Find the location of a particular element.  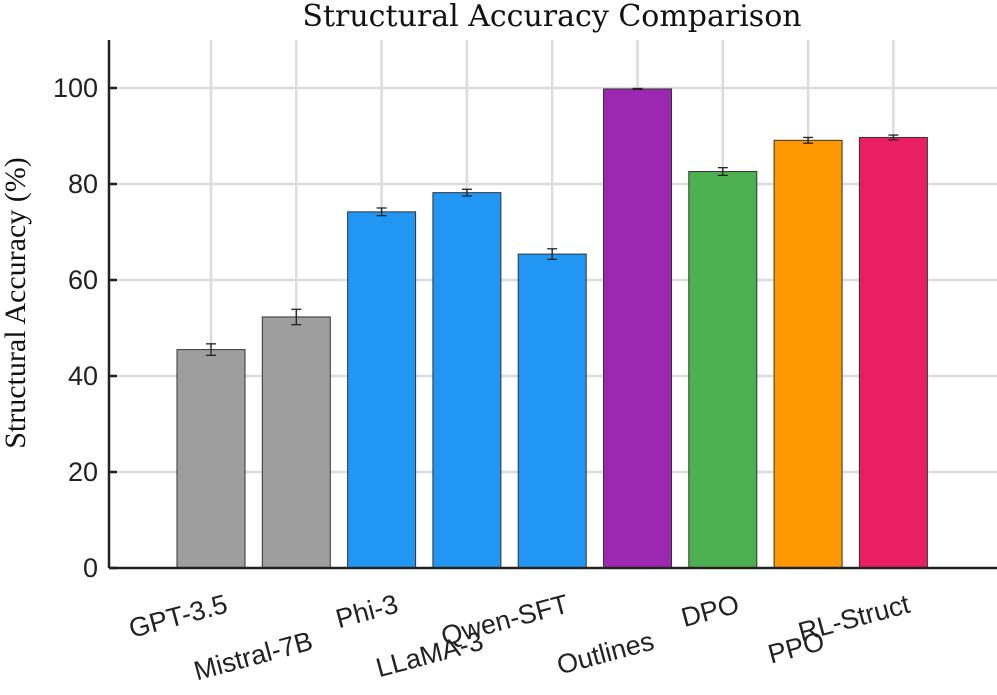

y-tick-label: 40 is located at coordinates (83, 376).